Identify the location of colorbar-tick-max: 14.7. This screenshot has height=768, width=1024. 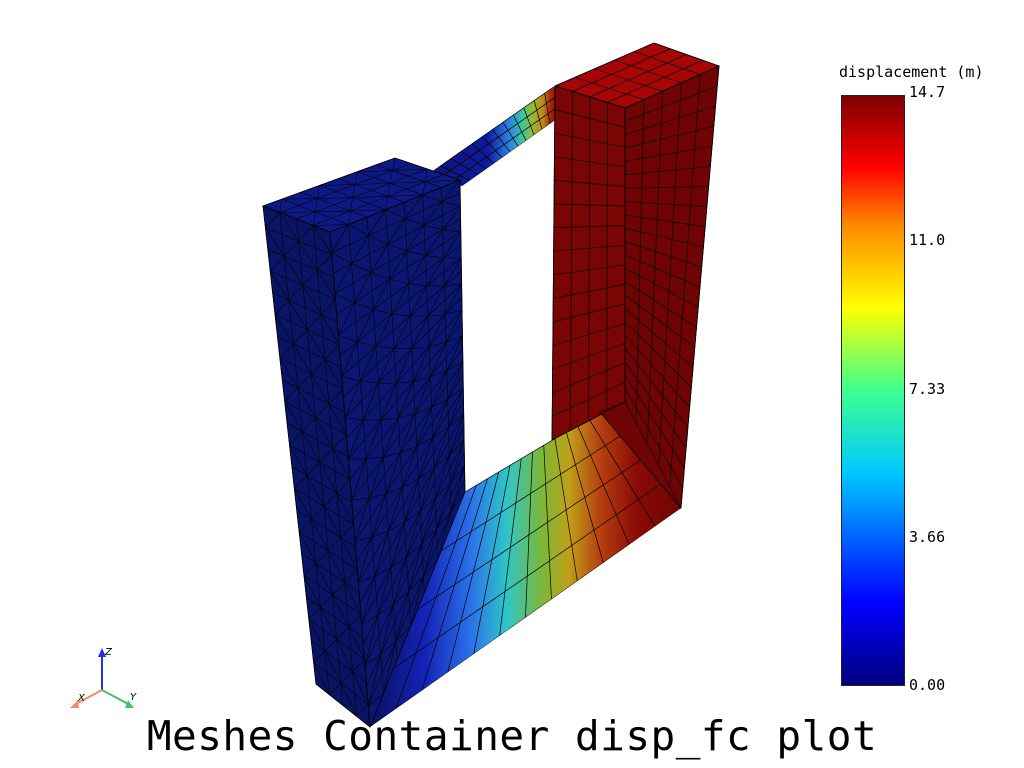
(927, 92).